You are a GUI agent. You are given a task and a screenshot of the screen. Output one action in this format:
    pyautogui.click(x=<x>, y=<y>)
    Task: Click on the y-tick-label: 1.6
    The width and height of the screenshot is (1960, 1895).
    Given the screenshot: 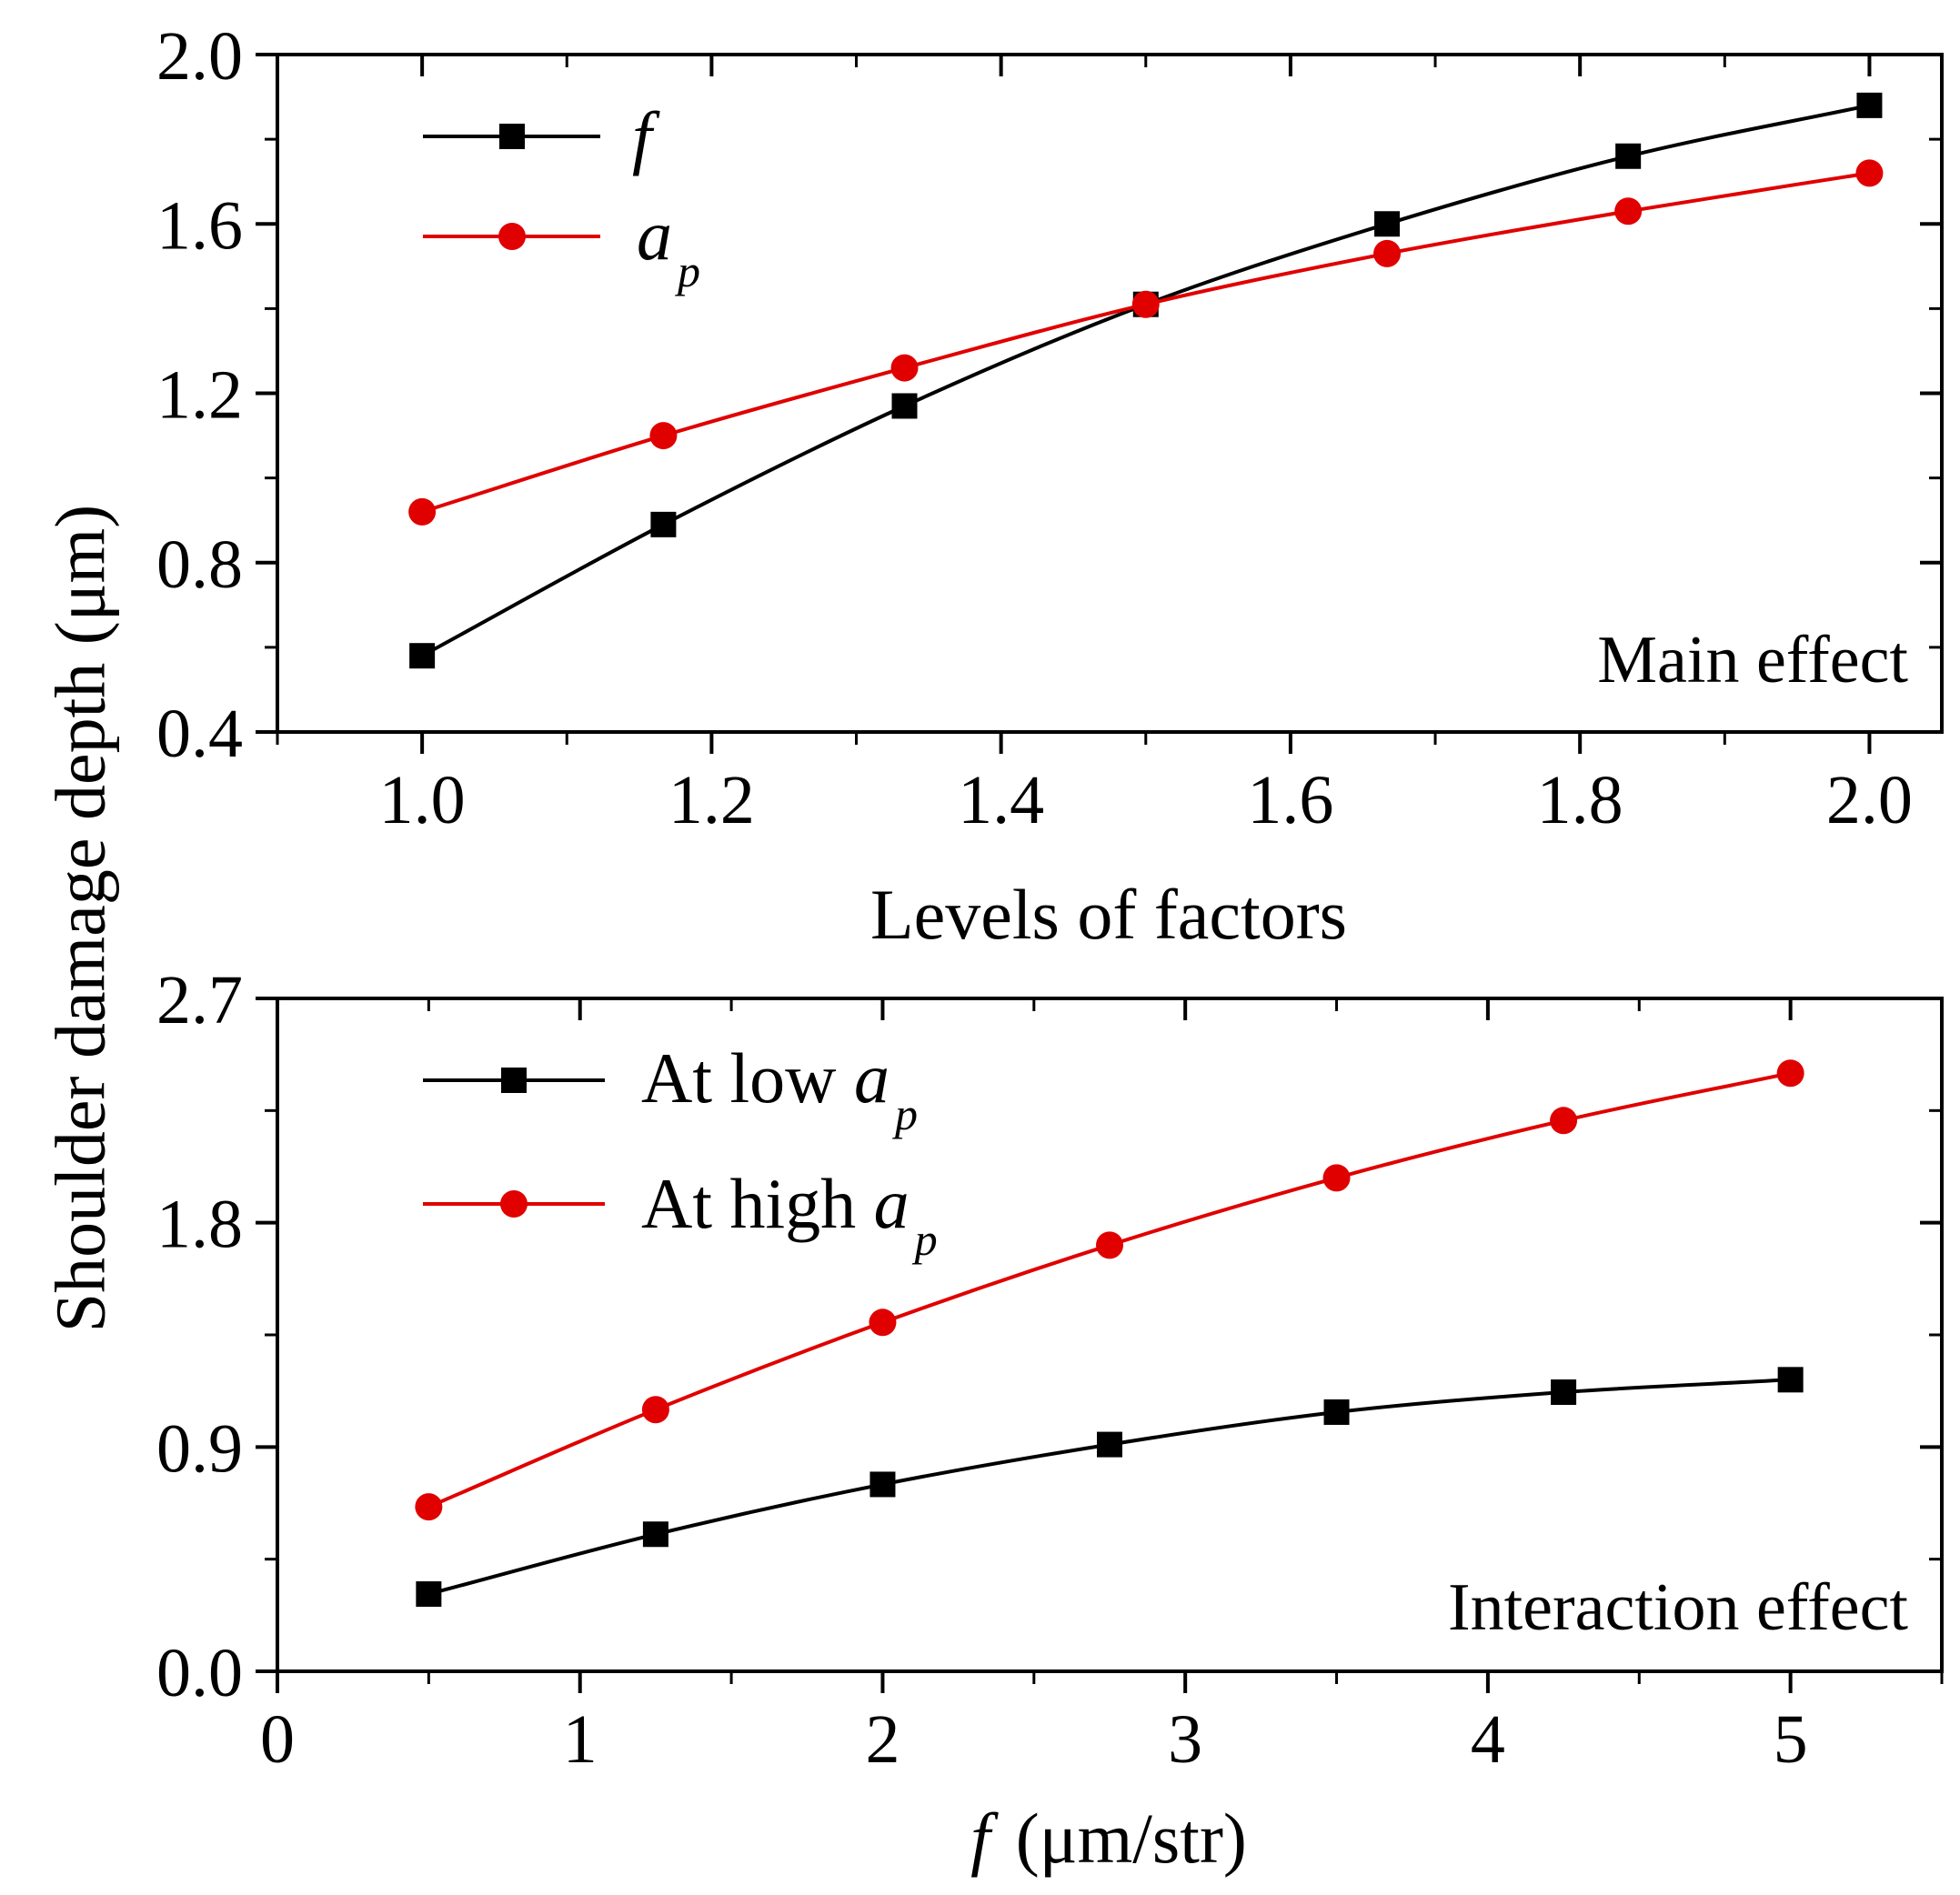 What is the action you would take?
    pyautogui.click(x=199, y=225)
    